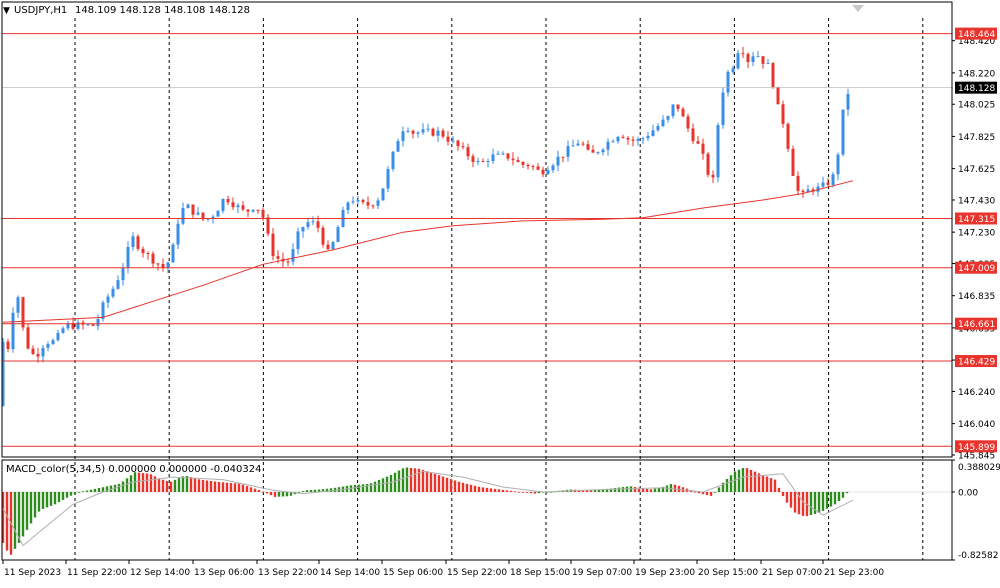 The image size is (1000, 588). Describe the element at coordinates (976, 170) in the screenshot. I see `price-tick-label: 147.625` at that location.